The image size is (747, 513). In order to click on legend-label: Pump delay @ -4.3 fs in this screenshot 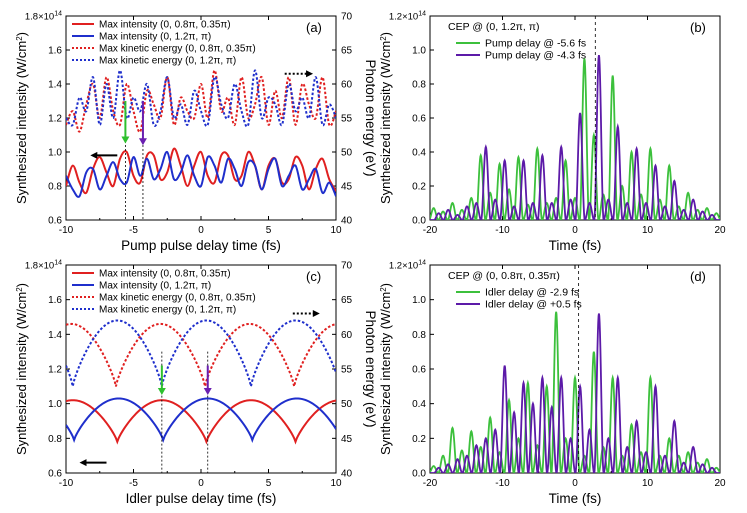, I will do `click(535, 56)`.